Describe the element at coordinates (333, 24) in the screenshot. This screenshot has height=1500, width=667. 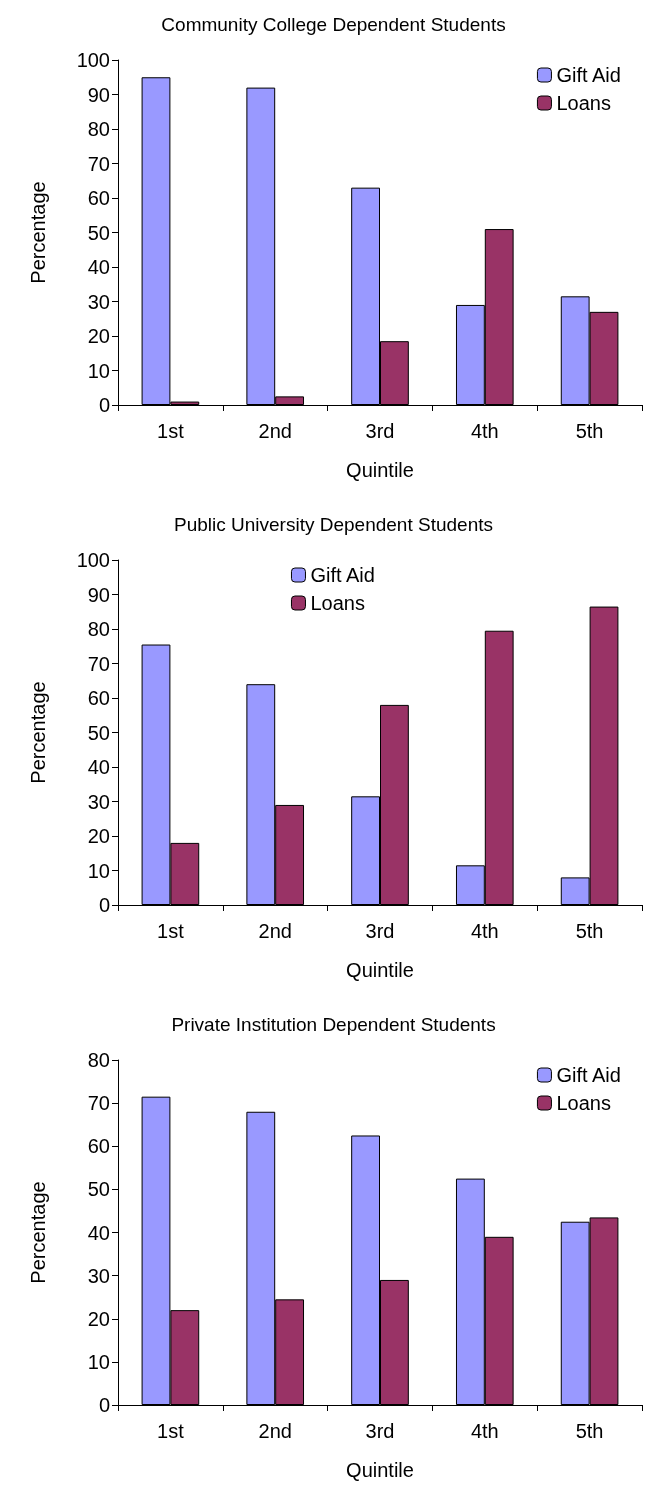
I see `chart-title: Community College Dependent Students` at that location.